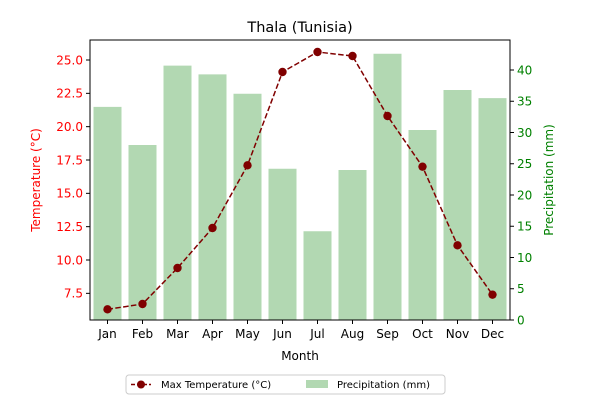 The width and height of the screenshot is (600, 400). I want to click on temperature-point-jan, so click(107, 309).